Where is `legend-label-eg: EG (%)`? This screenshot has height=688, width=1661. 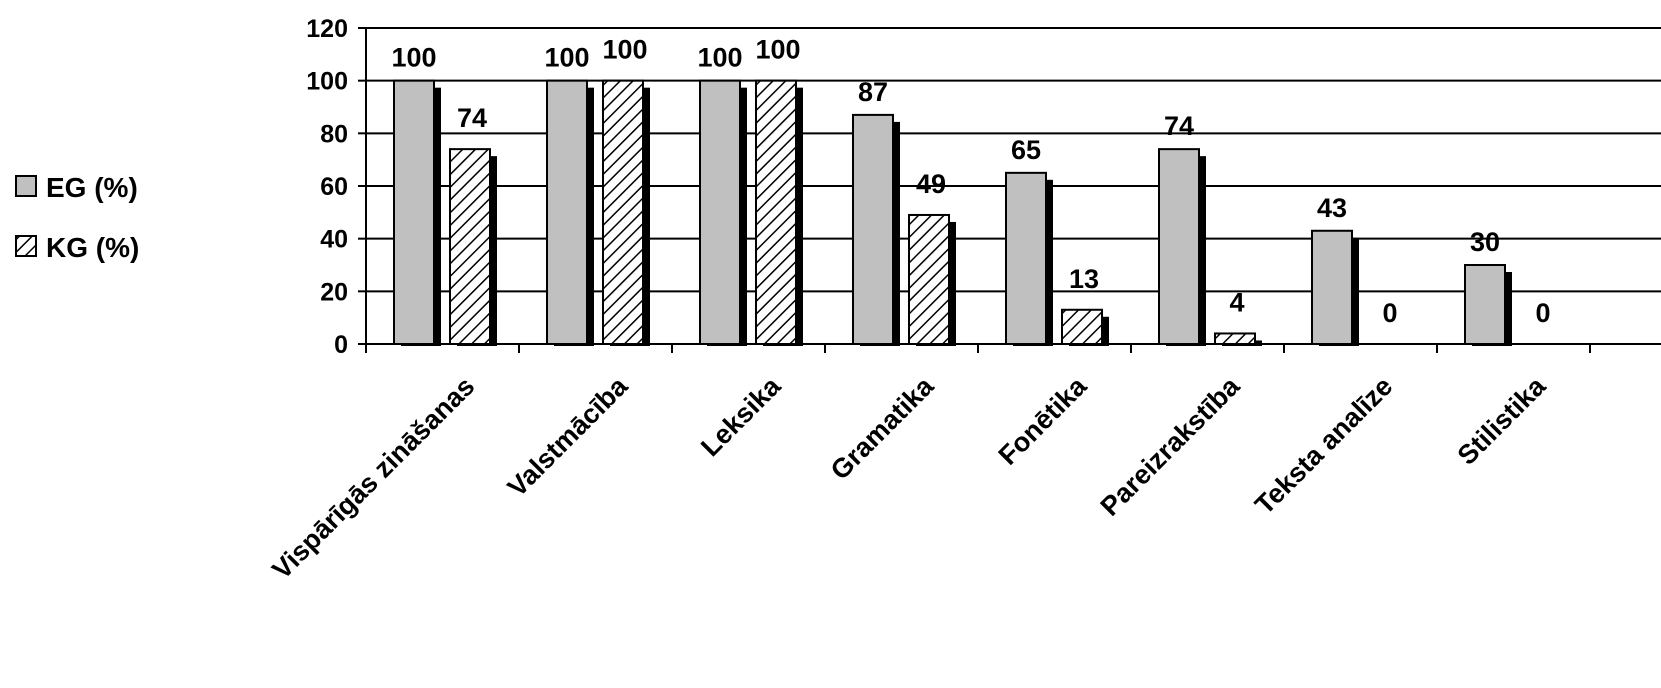
legend-label-eg: EG (%) is located at coordinates (92, 187).